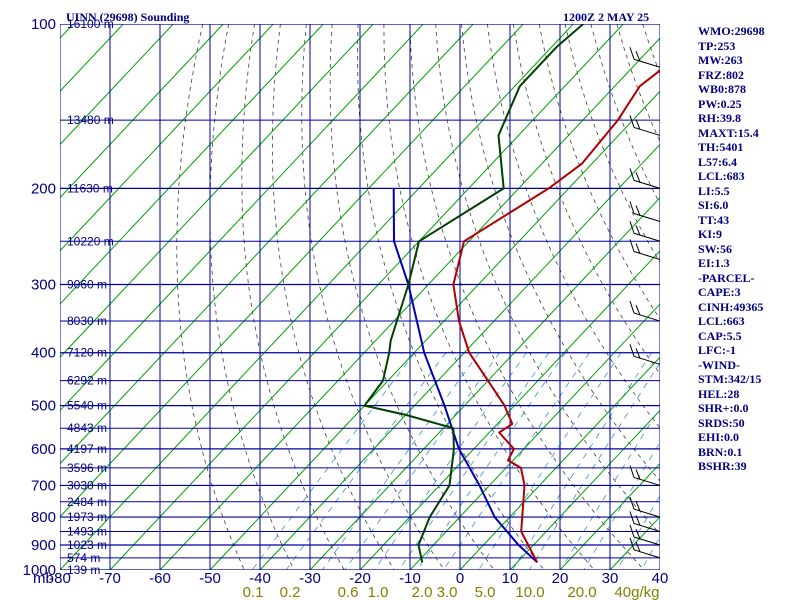 This screenshot has width=800, height=600. What do you see at coordinates (110, 578) in the screenshot?
I see `temperature-tick-label: -70` at bounding box center [110, 578].